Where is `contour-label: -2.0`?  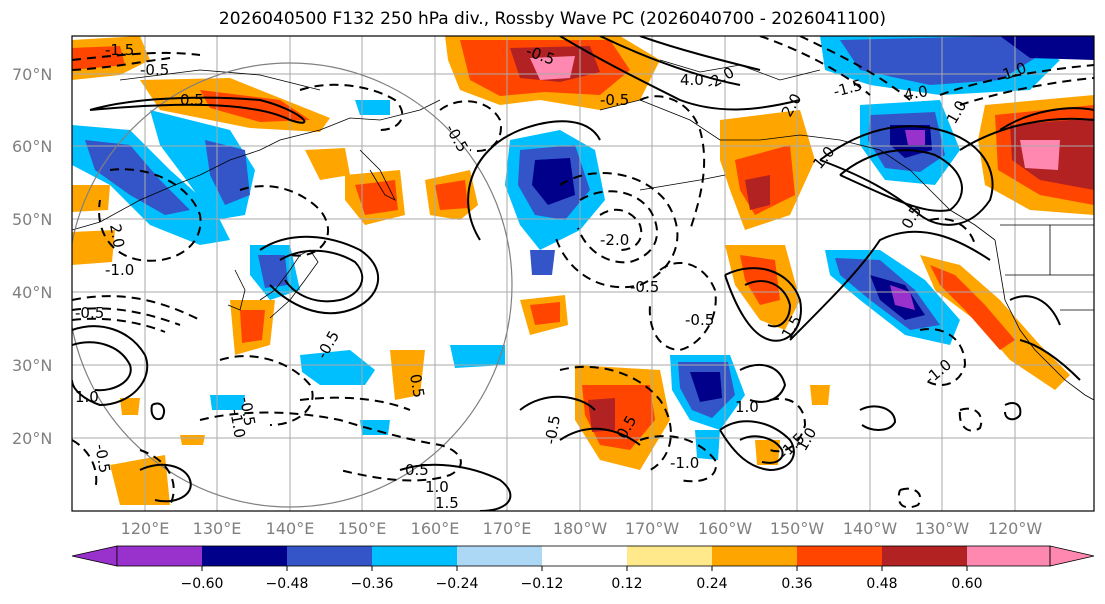
contour-label: -2.0 is located at coordinates (614, 240).